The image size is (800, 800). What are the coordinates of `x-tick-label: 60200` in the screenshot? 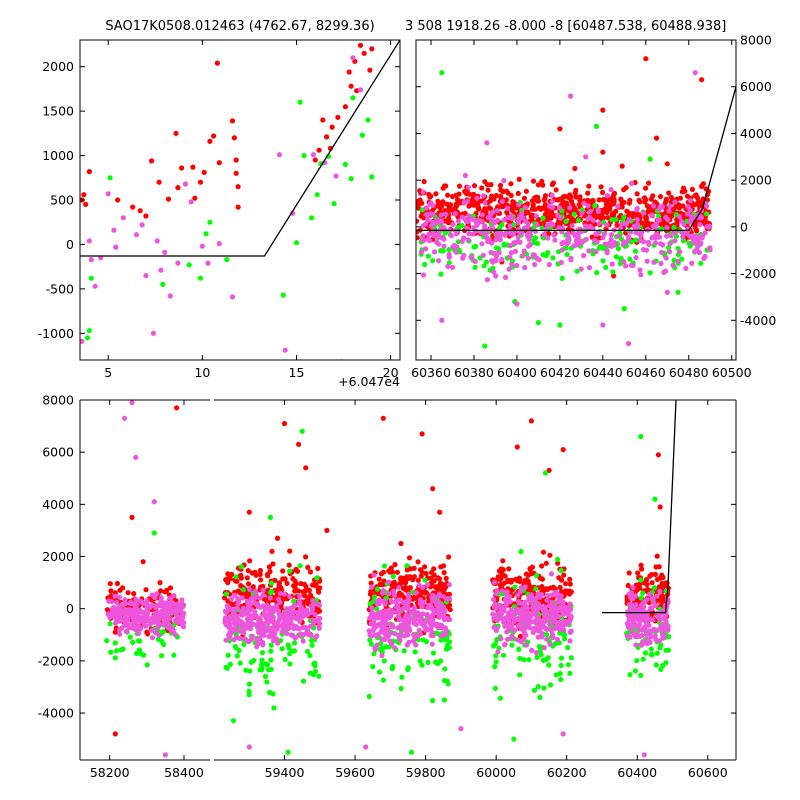 It's located at (567, 772).